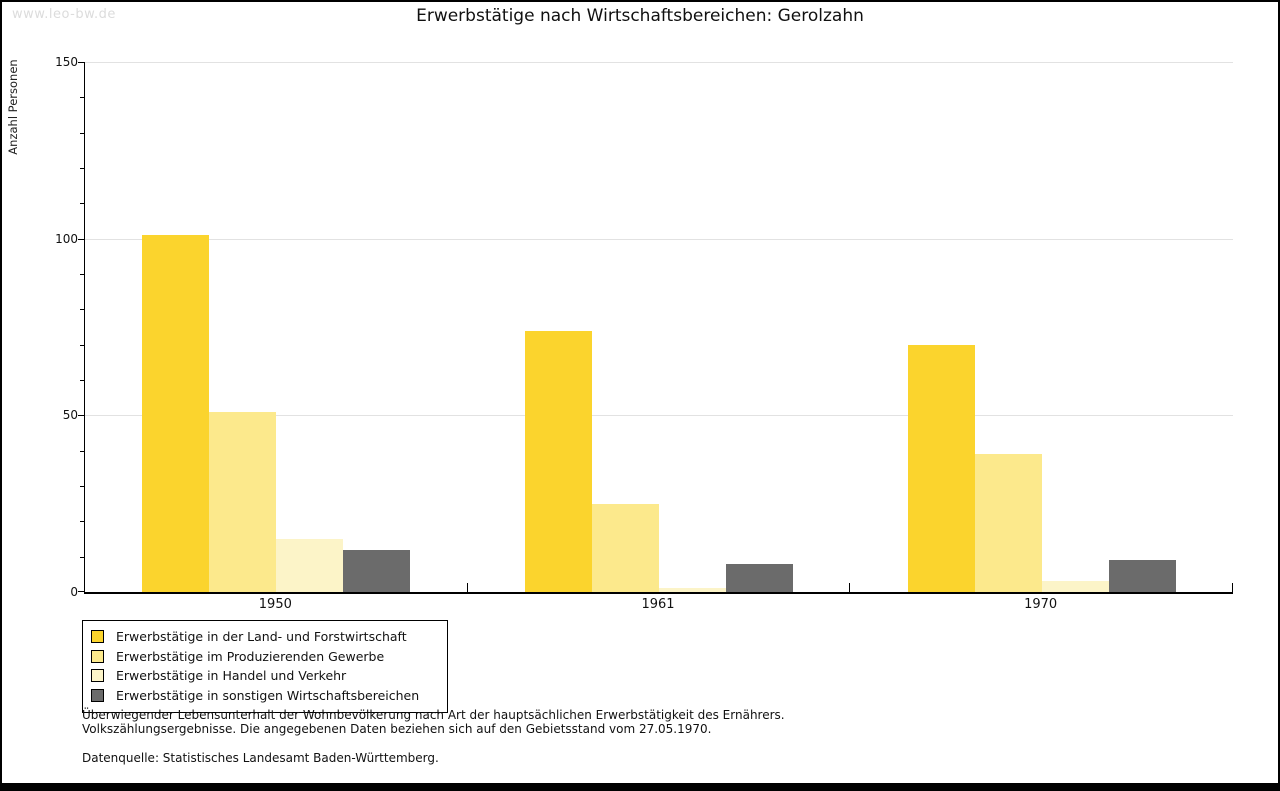 The image size is (1280, 791). Describe the element at coordinates (231, 676) in the screenshot. I see `legend-label-2: Erwerbstätige in Handel und Verkehr` at that location.